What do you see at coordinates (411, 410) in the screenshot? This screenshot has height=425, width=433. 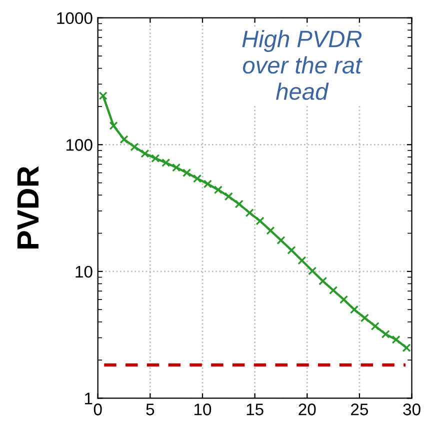 I see `x-tick-label: 30` at bounding box center [411, 410].